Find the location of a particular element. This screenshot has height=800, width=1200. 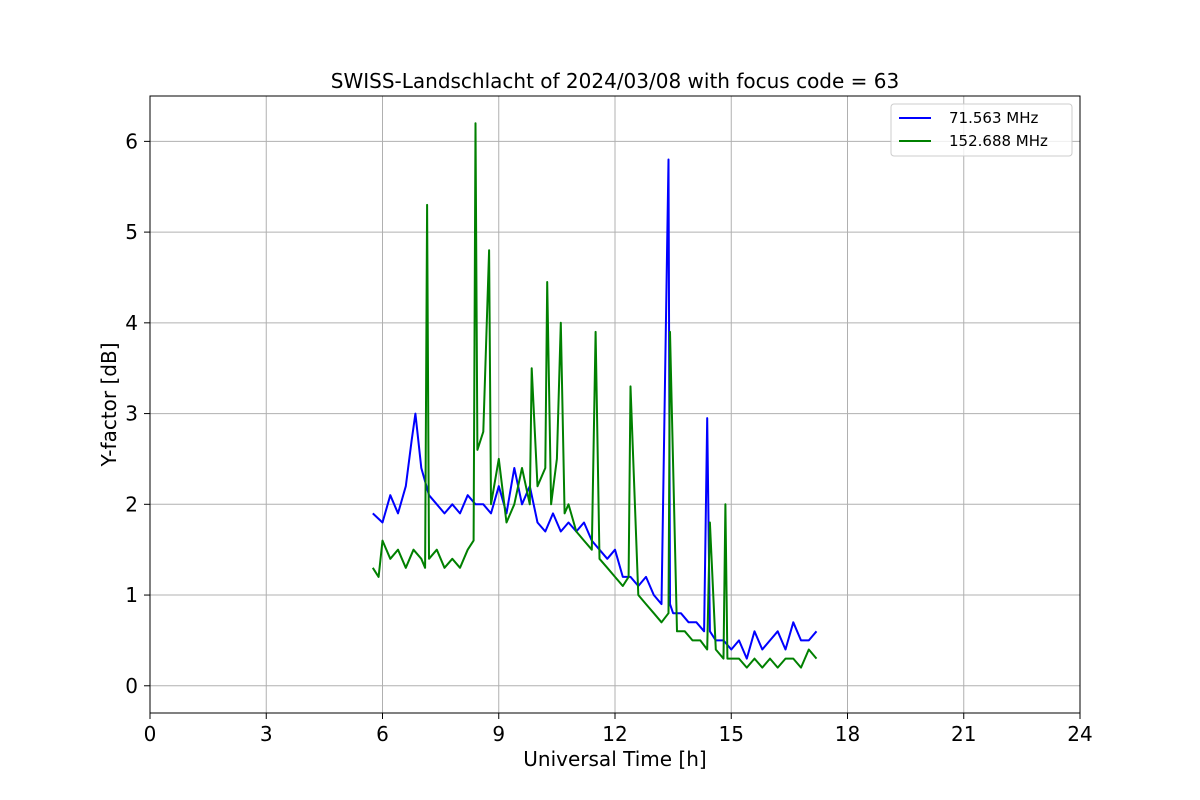

y-tick-label: 0 is located at coordinates (131, 686).